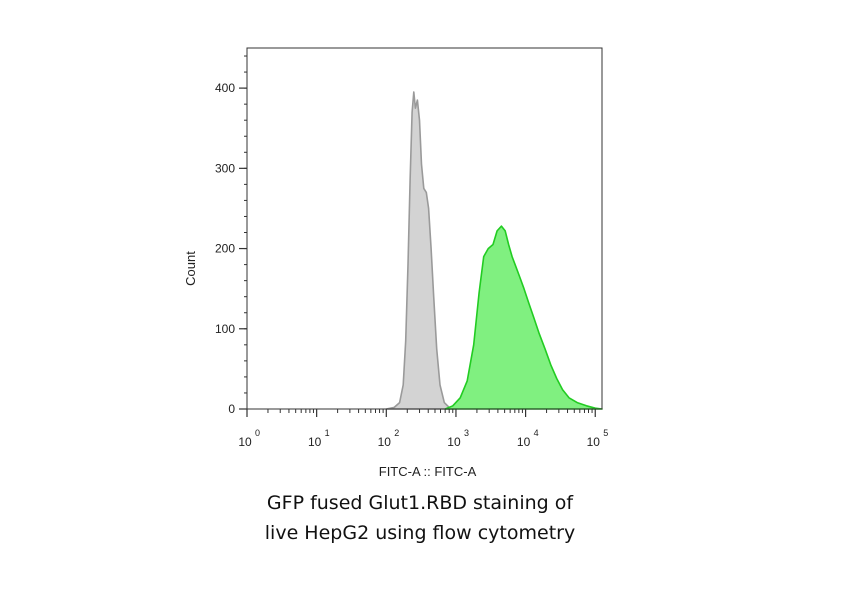  I want to click on y-tick-label: 200, so click(225, 249).